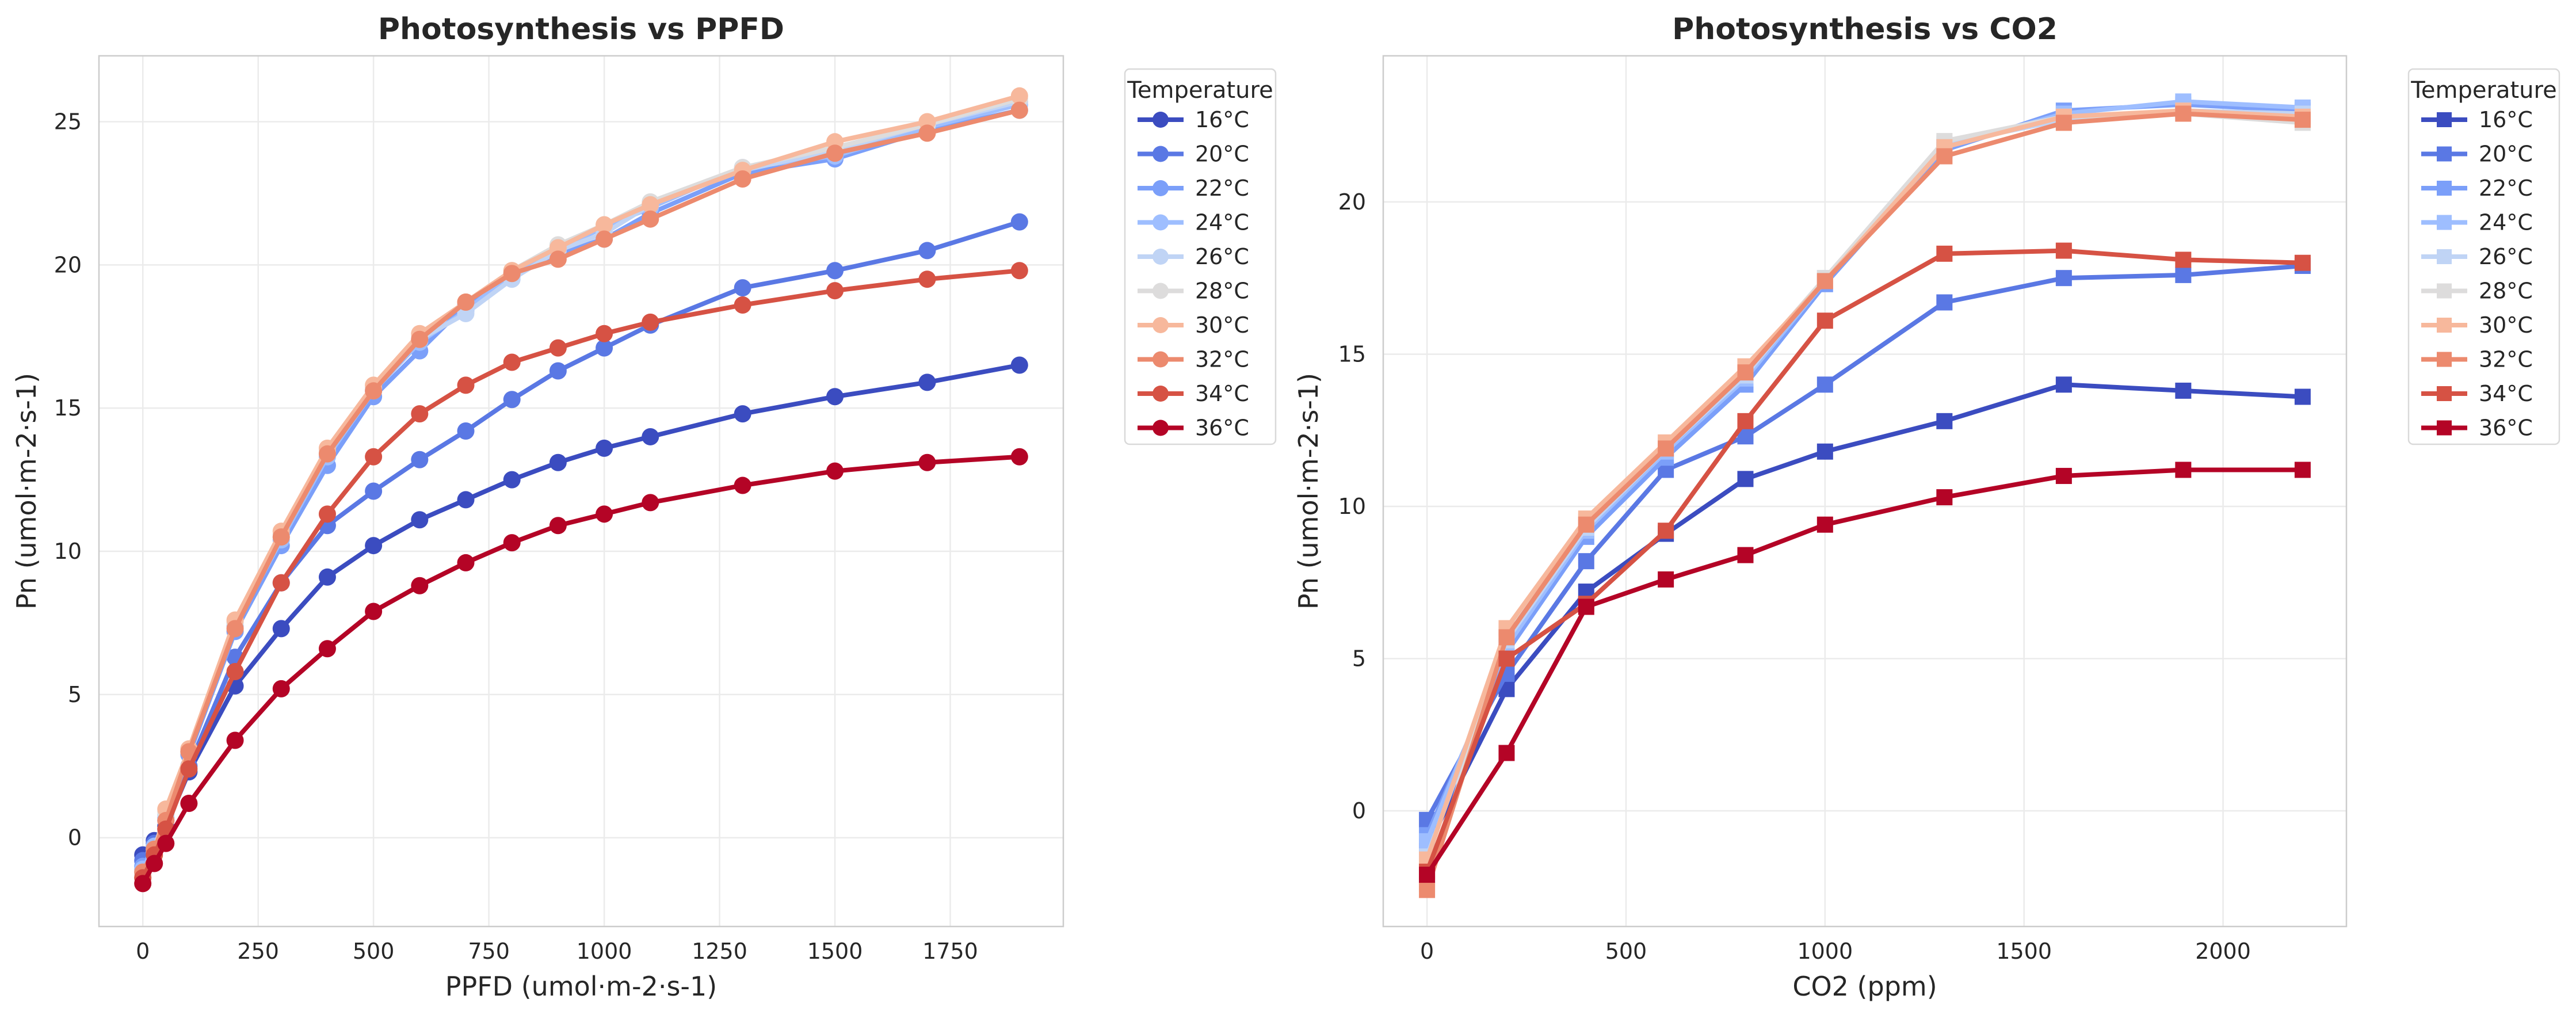  What do you see at coordinates (719, 951) in the screenshot?
I see `x-tick-label: 1250` at bounding box center [719, 951].